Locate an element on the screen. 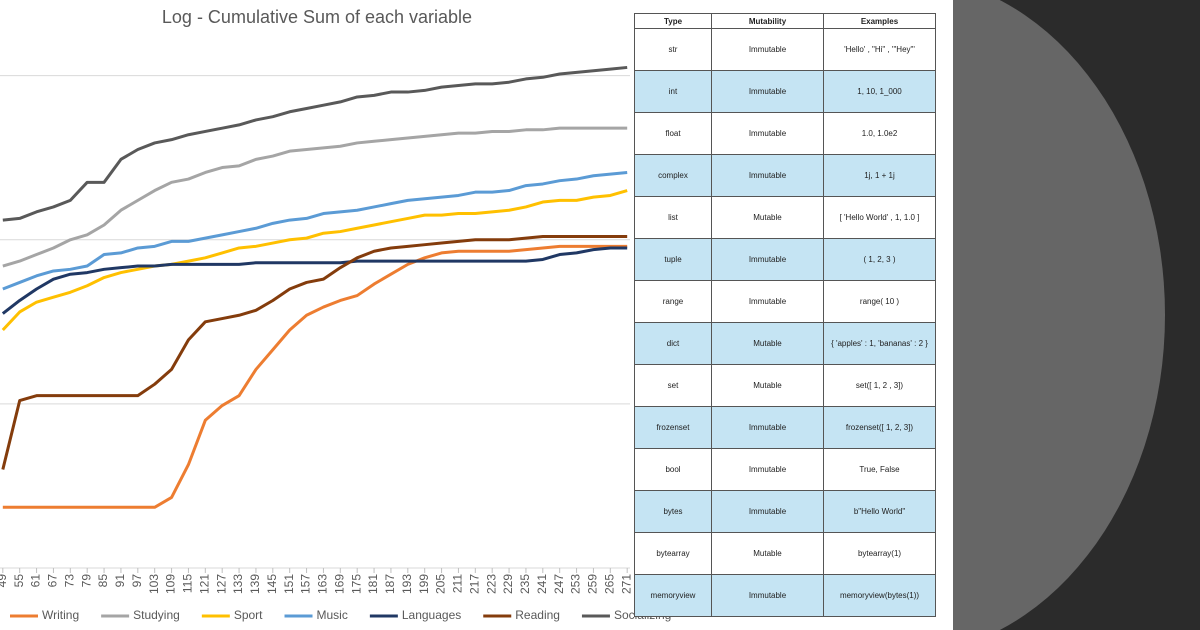  x-tick-label: 223 is located at coordinates (491, 584).